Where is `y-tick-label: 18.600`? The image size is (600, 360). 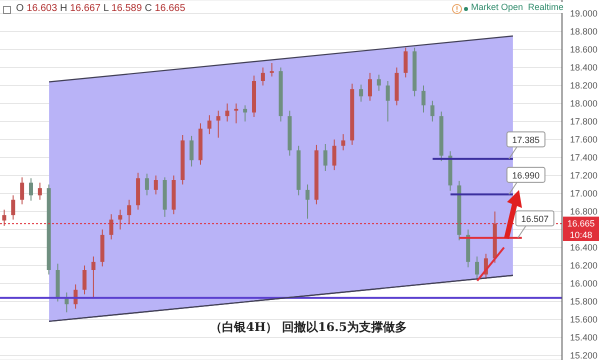 y-tick-label: 18.600 is located at coordinates (584, 49).